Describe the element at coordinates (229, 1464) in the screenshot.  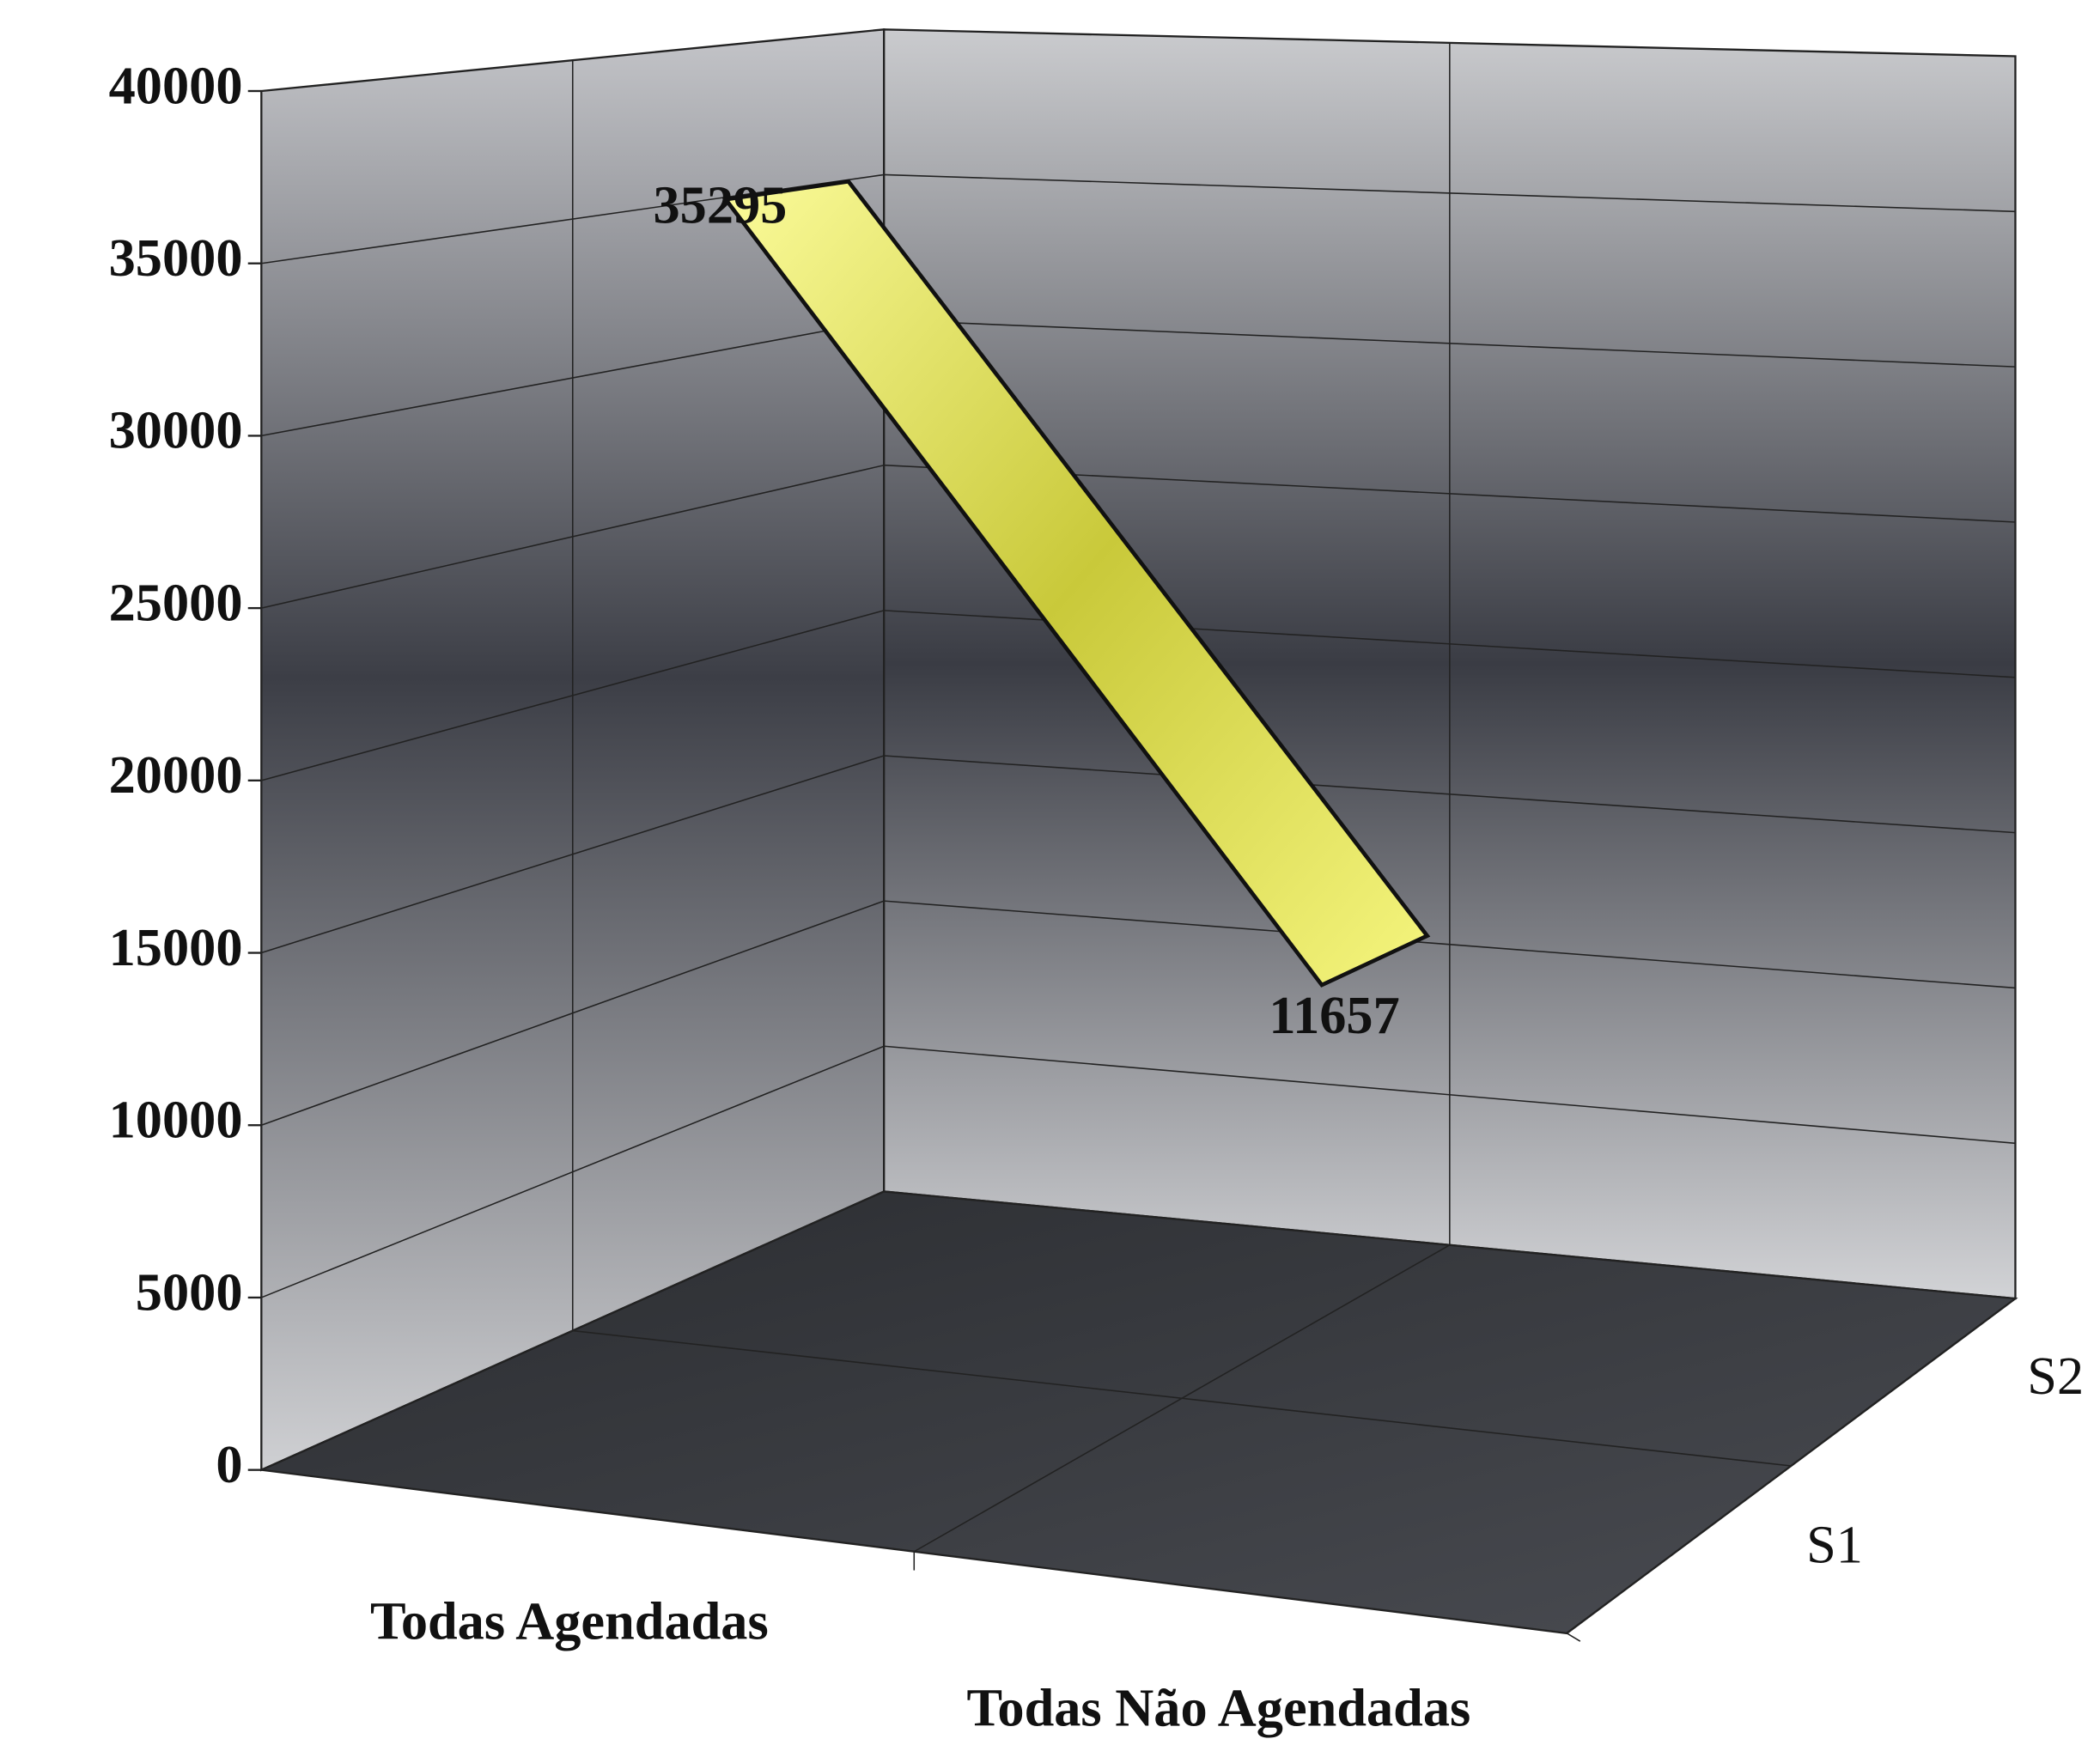
I see `y-tick-label: 0` at that location.